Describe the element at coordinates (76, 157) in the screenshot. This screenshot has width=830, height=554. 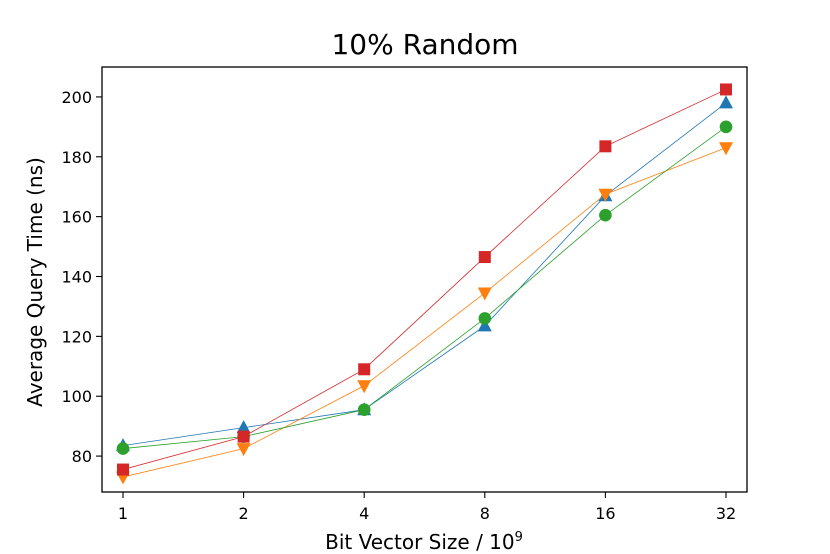
I see `y-tick-label: 180` at that location.